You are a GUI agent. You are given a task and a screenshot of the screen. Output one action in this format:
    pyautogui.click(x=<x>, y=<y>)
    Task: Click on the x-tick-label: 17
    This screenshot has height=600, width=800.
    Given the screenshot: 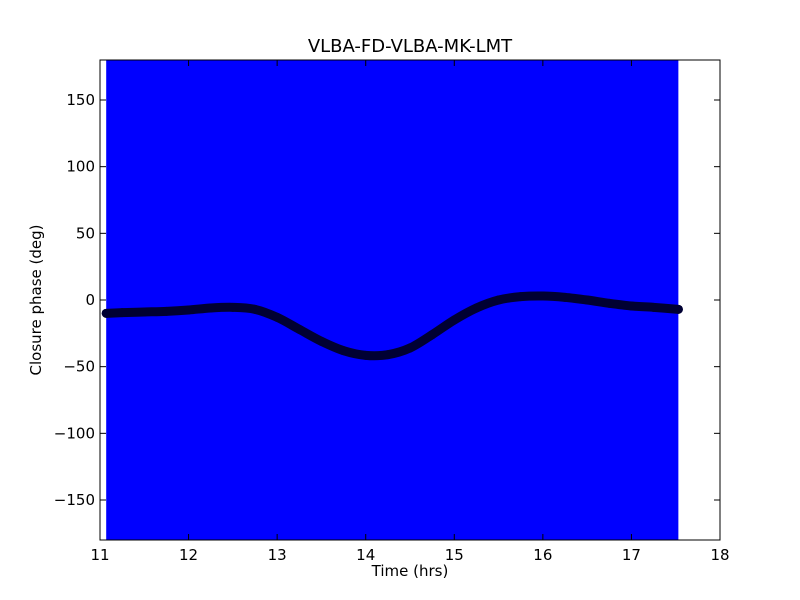 What is the action you would take?
    pyautogui.click(x=631, y=555)
    